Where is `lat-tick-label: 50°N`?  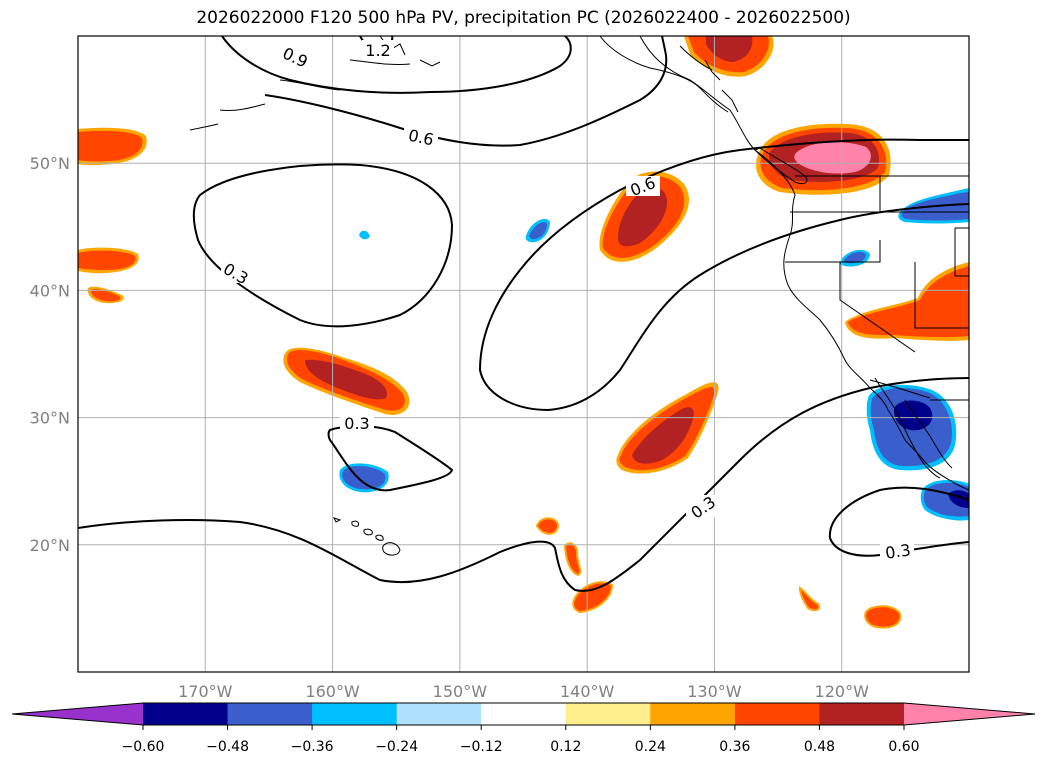 lat-tick-label: 50°N is located at coordinates (50, 163).